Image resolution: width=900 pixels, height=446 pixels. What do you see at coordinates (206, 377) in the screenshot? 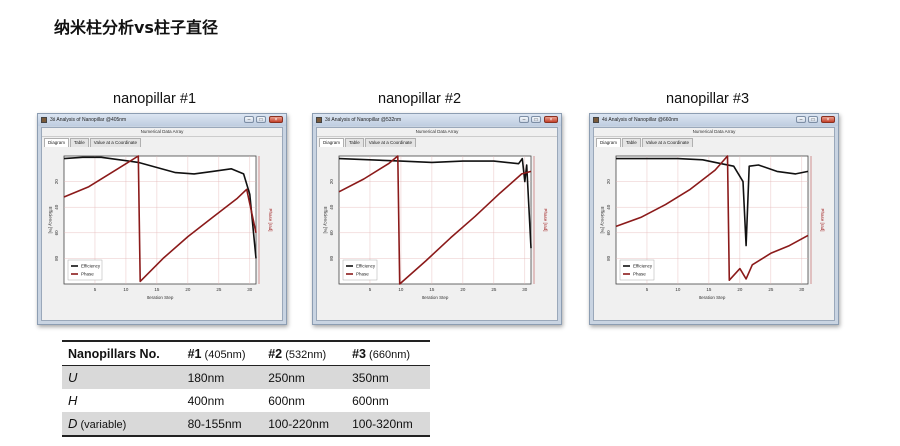
I see `table-cell: 180nm` at bounding box center [206, 377].